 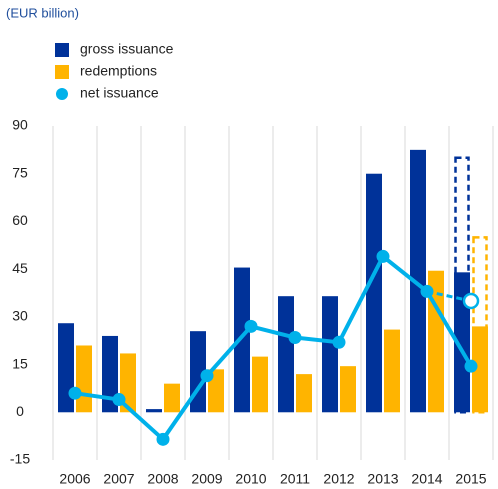 I want to click on projected-line, so click(x=449, y=296).